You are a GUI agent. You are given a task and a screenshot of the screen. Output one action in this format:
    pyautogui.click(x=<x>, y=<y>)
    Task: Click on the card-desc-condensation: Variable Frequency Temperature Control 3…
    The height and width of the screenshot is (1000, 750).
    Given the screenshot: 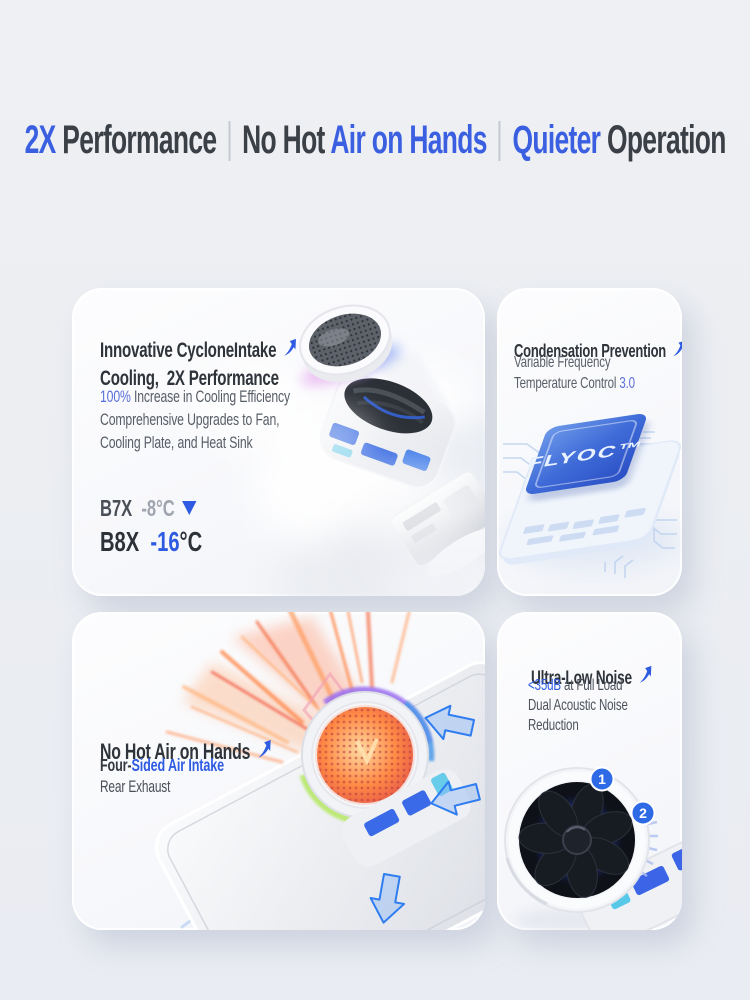 What is the action you would take?
    pyautogui.click(x=574, y=373)
    